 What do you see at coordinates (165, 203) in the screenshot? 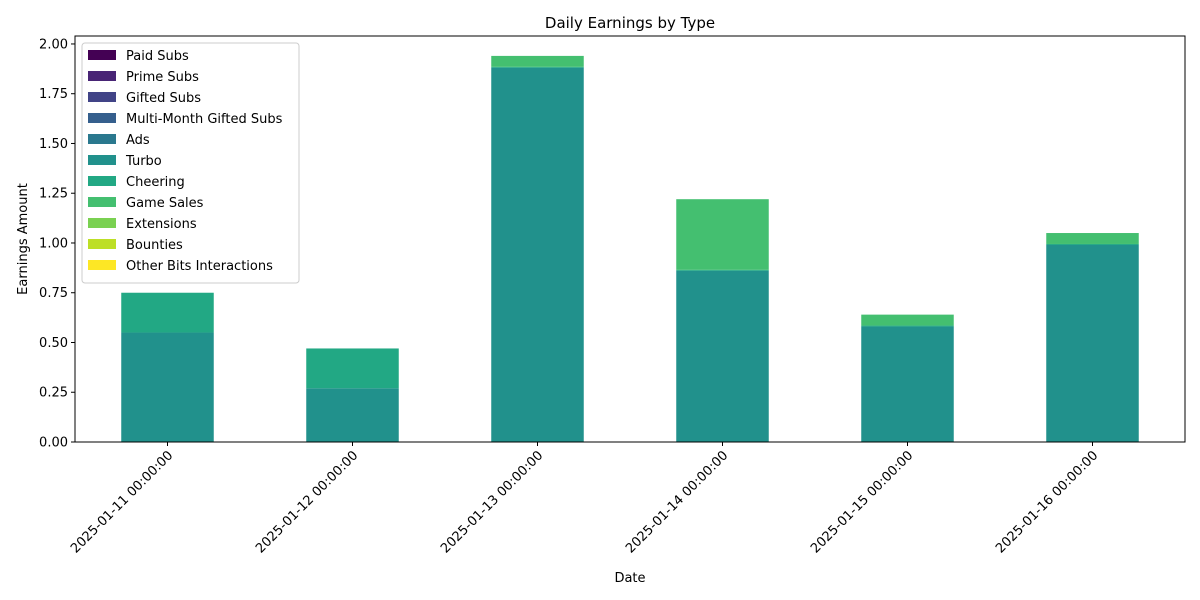
I see `legend-label: Game Sales` at bounding box center [165, 203].